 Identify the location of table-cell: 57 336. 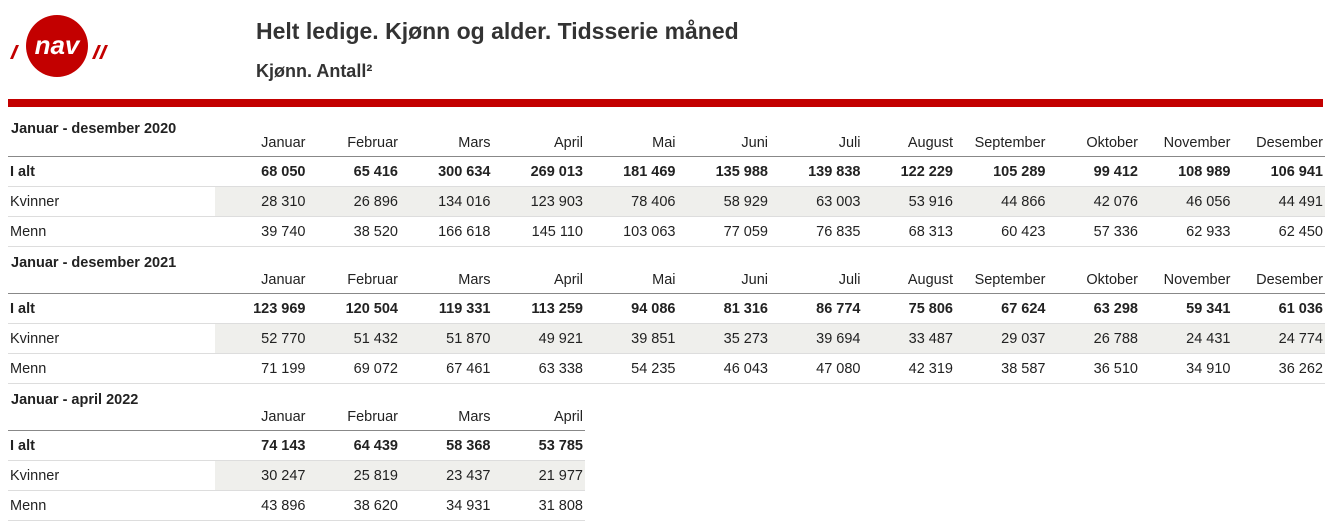
(1115, 232).